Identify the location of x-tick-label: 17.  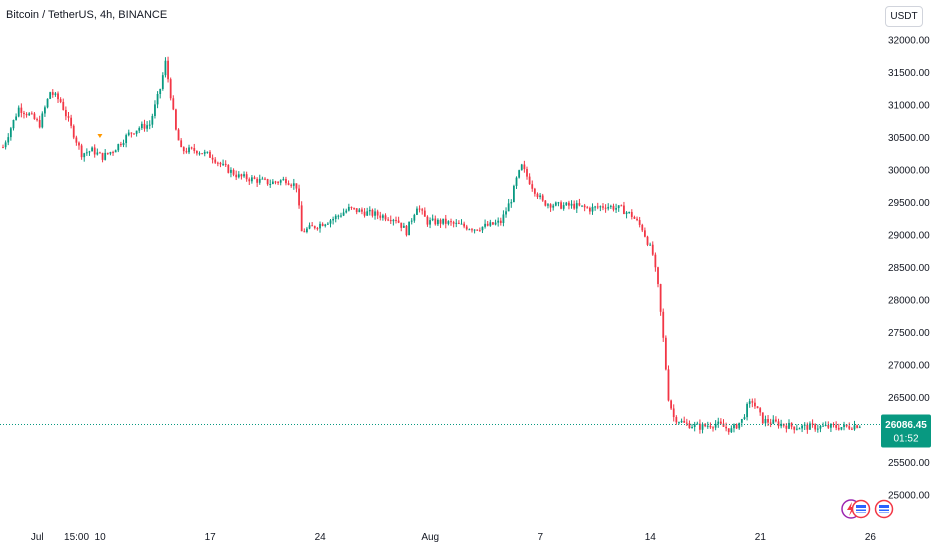
(211, 537).